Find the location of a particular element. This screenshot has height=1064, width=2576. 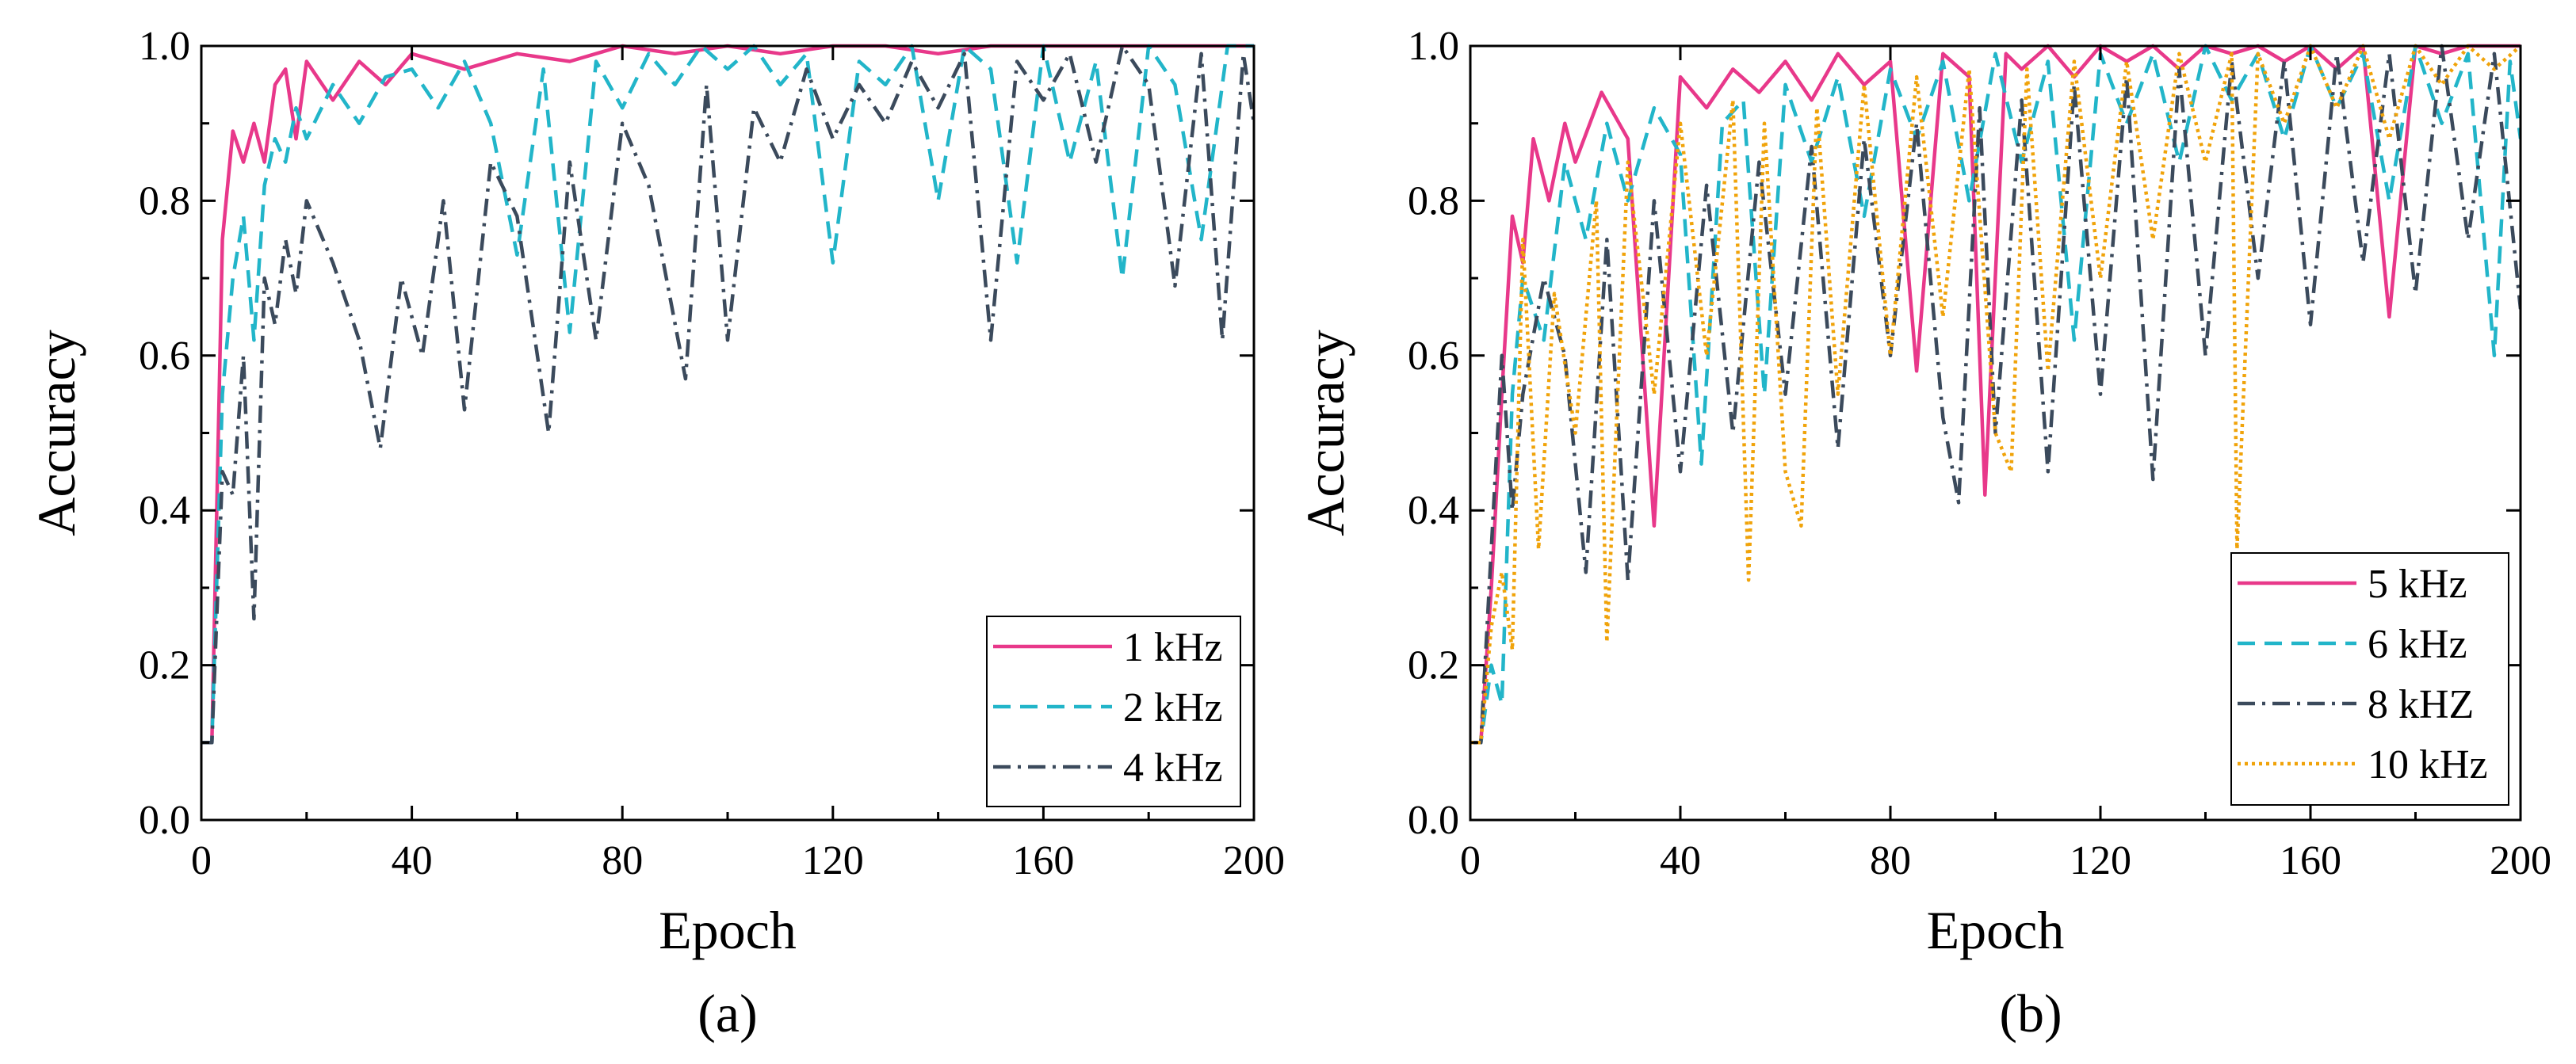

y-tick-label-a: 1.0 is located at coordinates (164, 47).